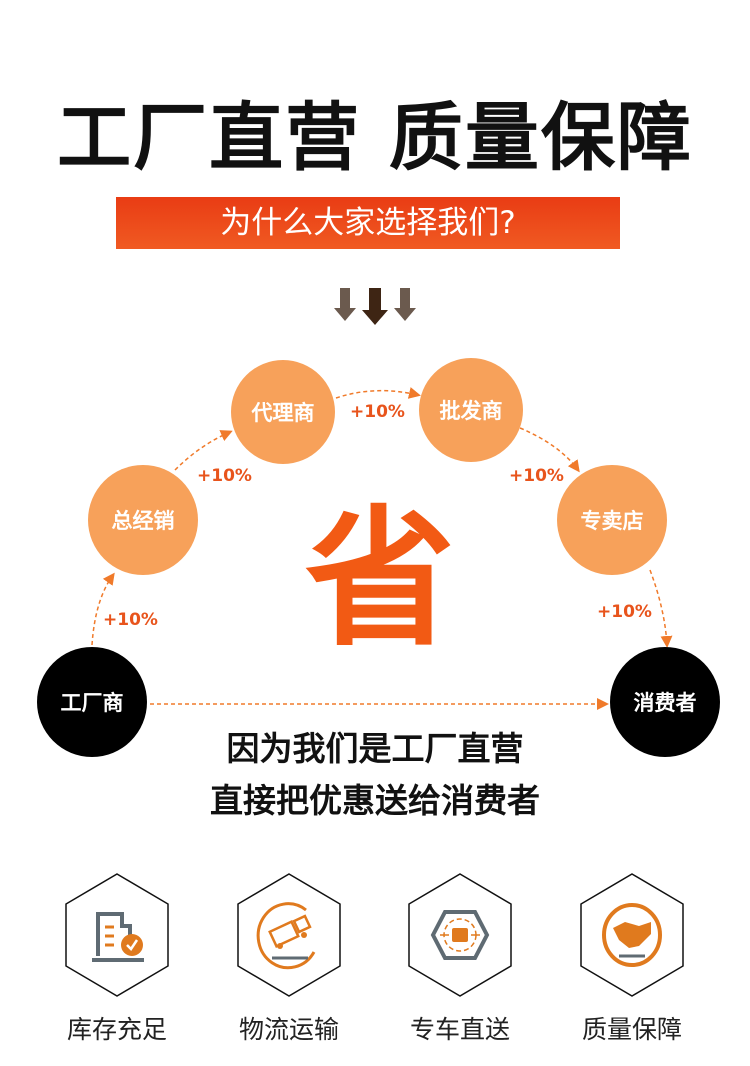 This screenshot has height=1066, width=750. Describe the element at coordinates (368, 223) in the screenshot. I see `question-banner: 为什么大家选择我们?` at that location.